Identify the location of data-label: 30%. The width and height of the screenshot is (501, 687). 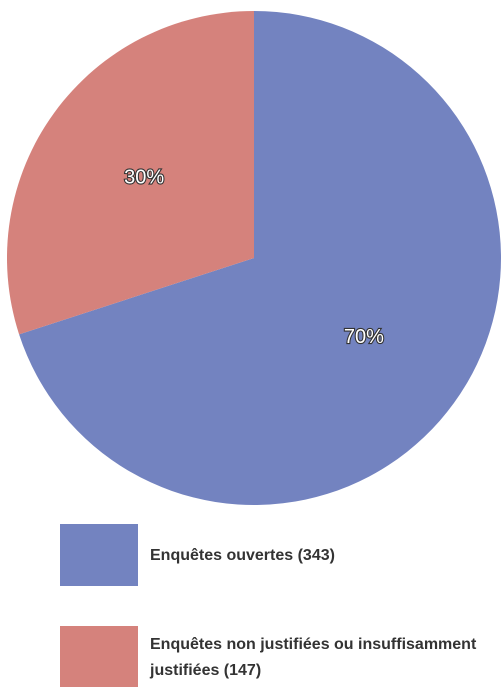
(144, 177).